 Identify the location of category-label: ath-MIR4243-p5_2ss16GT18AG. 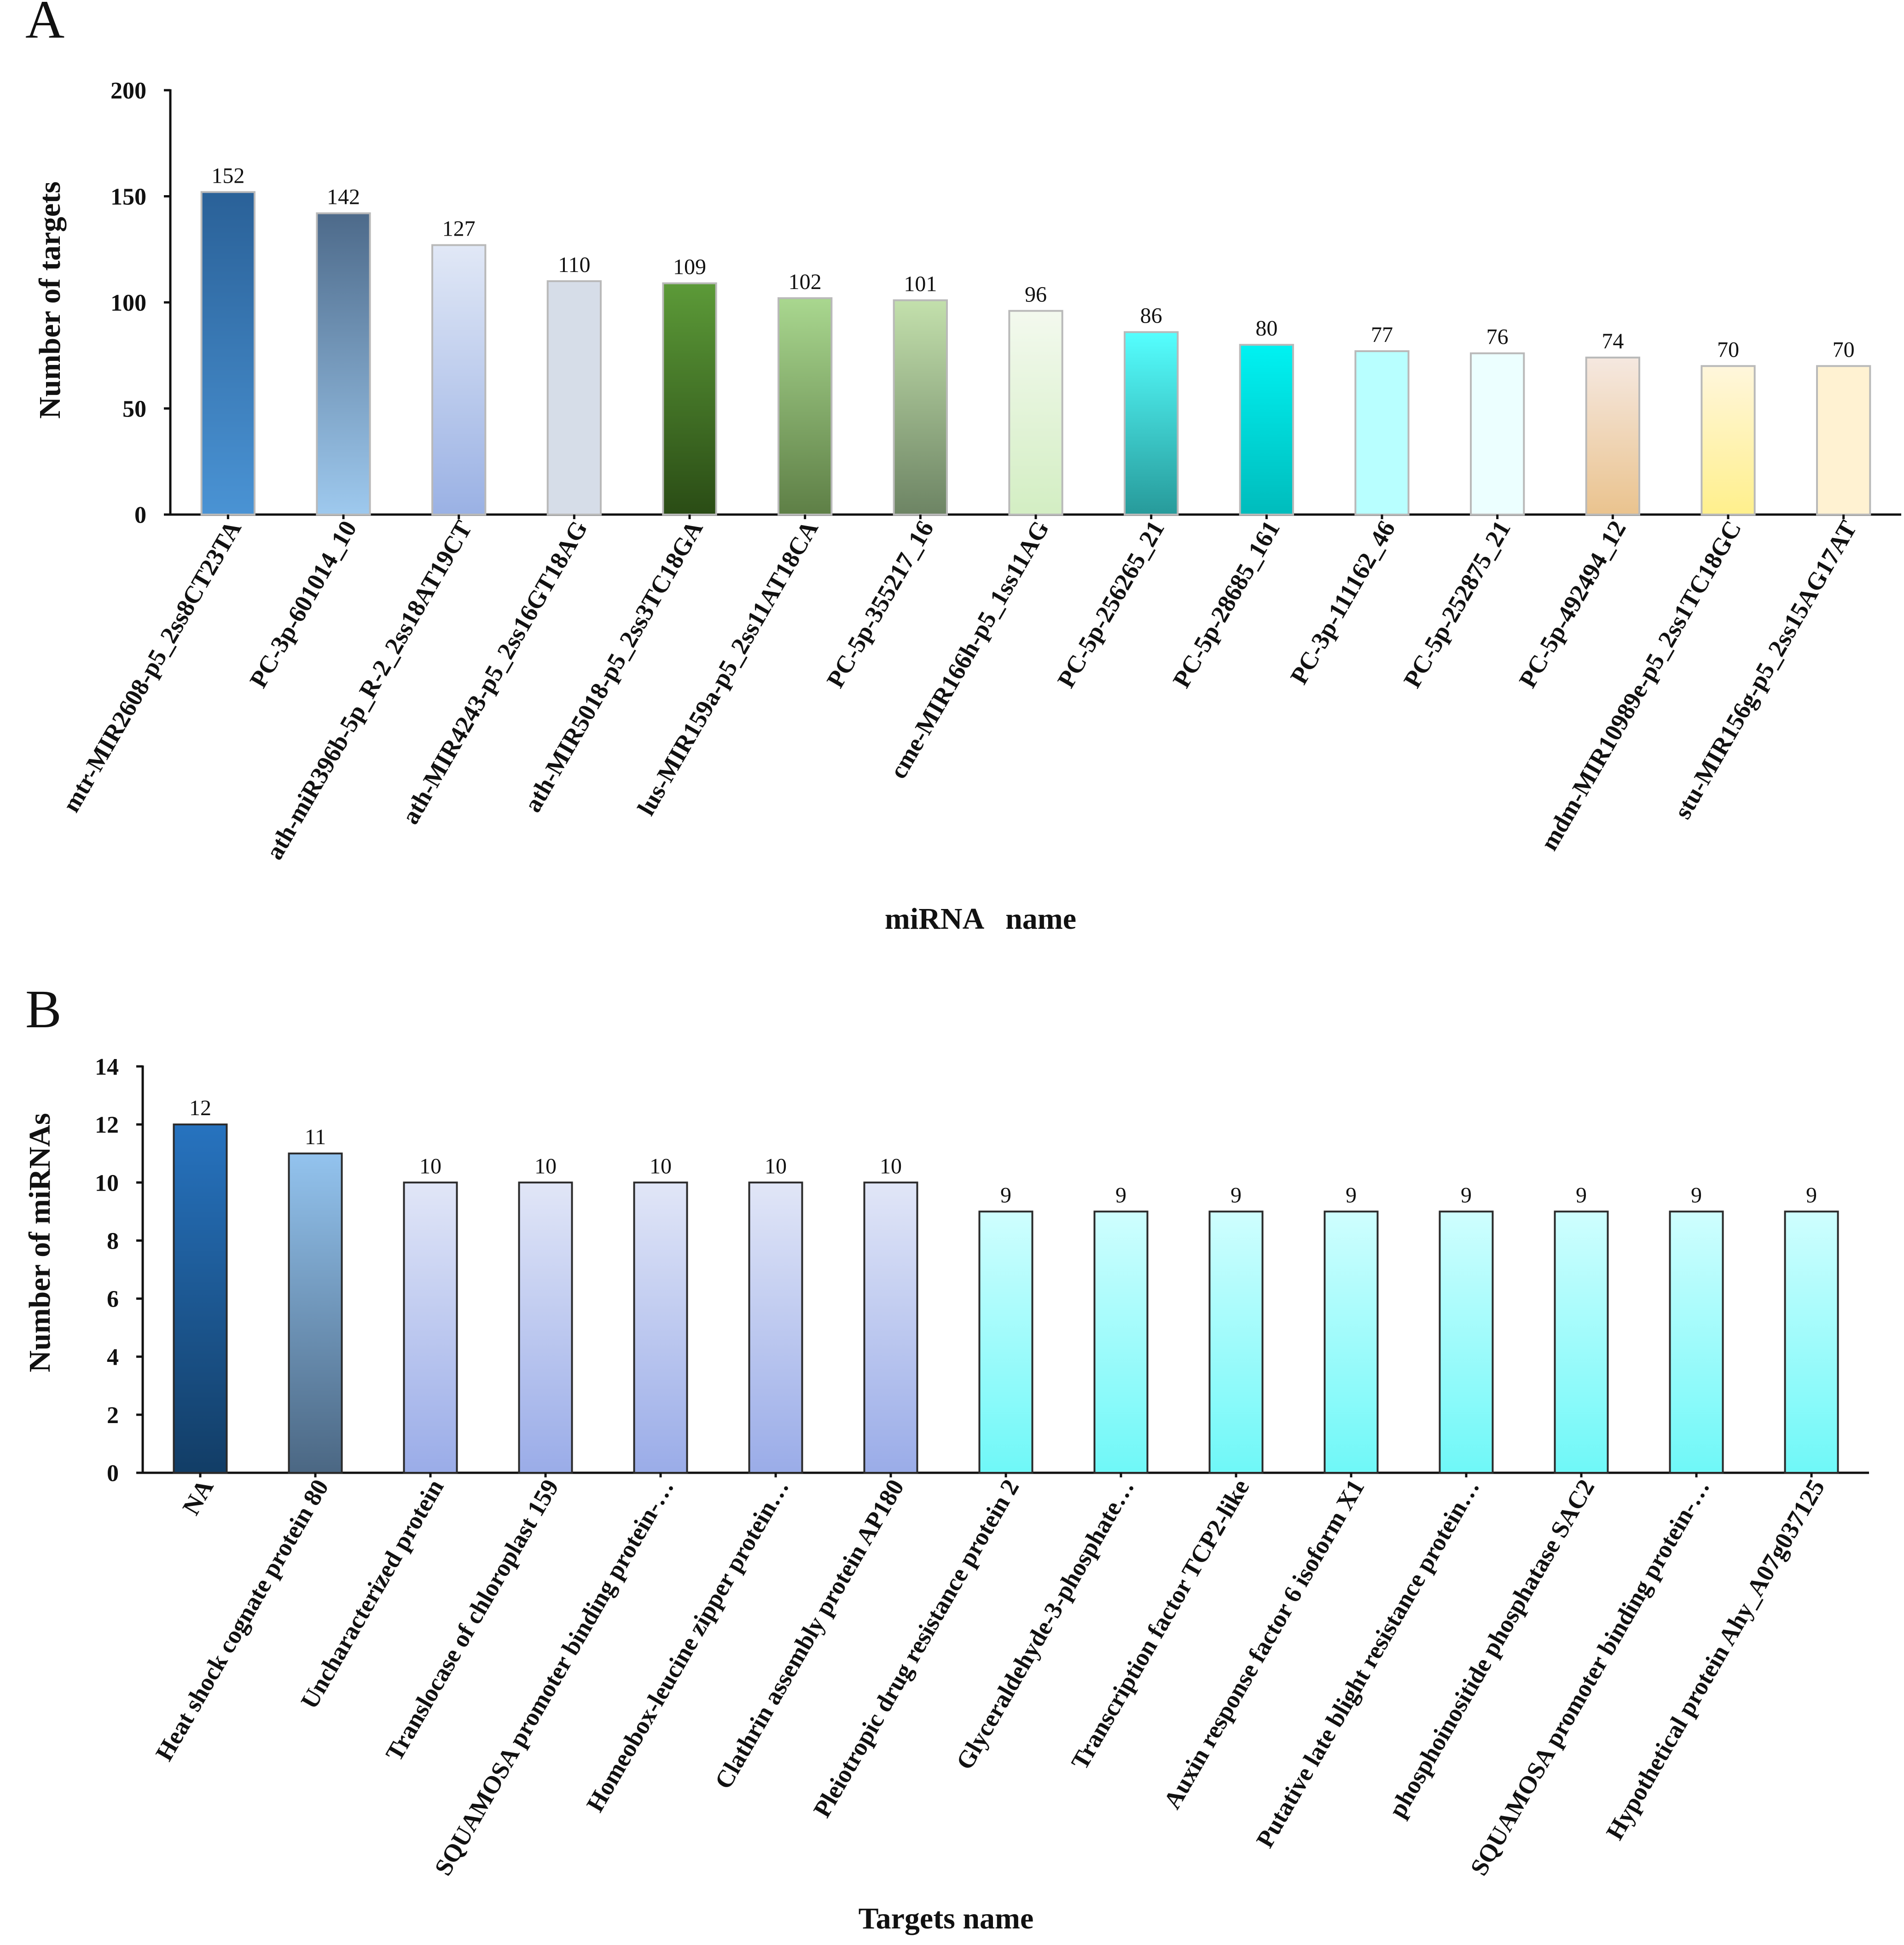
(494, 672).